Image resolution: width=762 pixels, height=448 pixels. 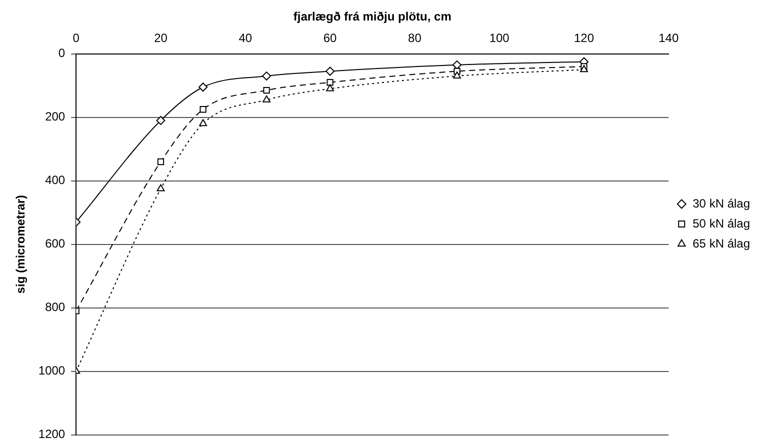 What do you see at coordinates (372, 17) in the screenshot?
I see `x-axis-title: fjarlægð frá miðju plötu, cm` at bounding box center [372, 17].